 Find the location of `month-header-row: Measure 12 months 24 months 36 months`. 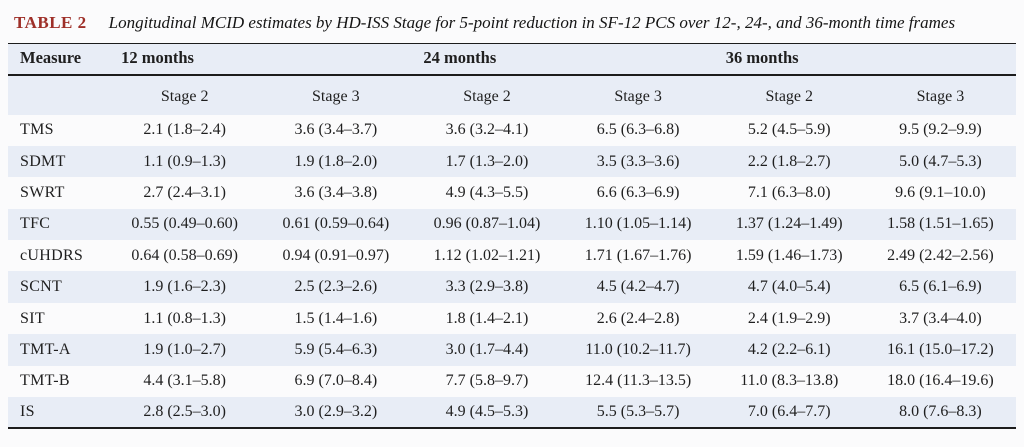

month-header-row: Measure 12 months 24 months 36 months is located at coordinates (512, 59).